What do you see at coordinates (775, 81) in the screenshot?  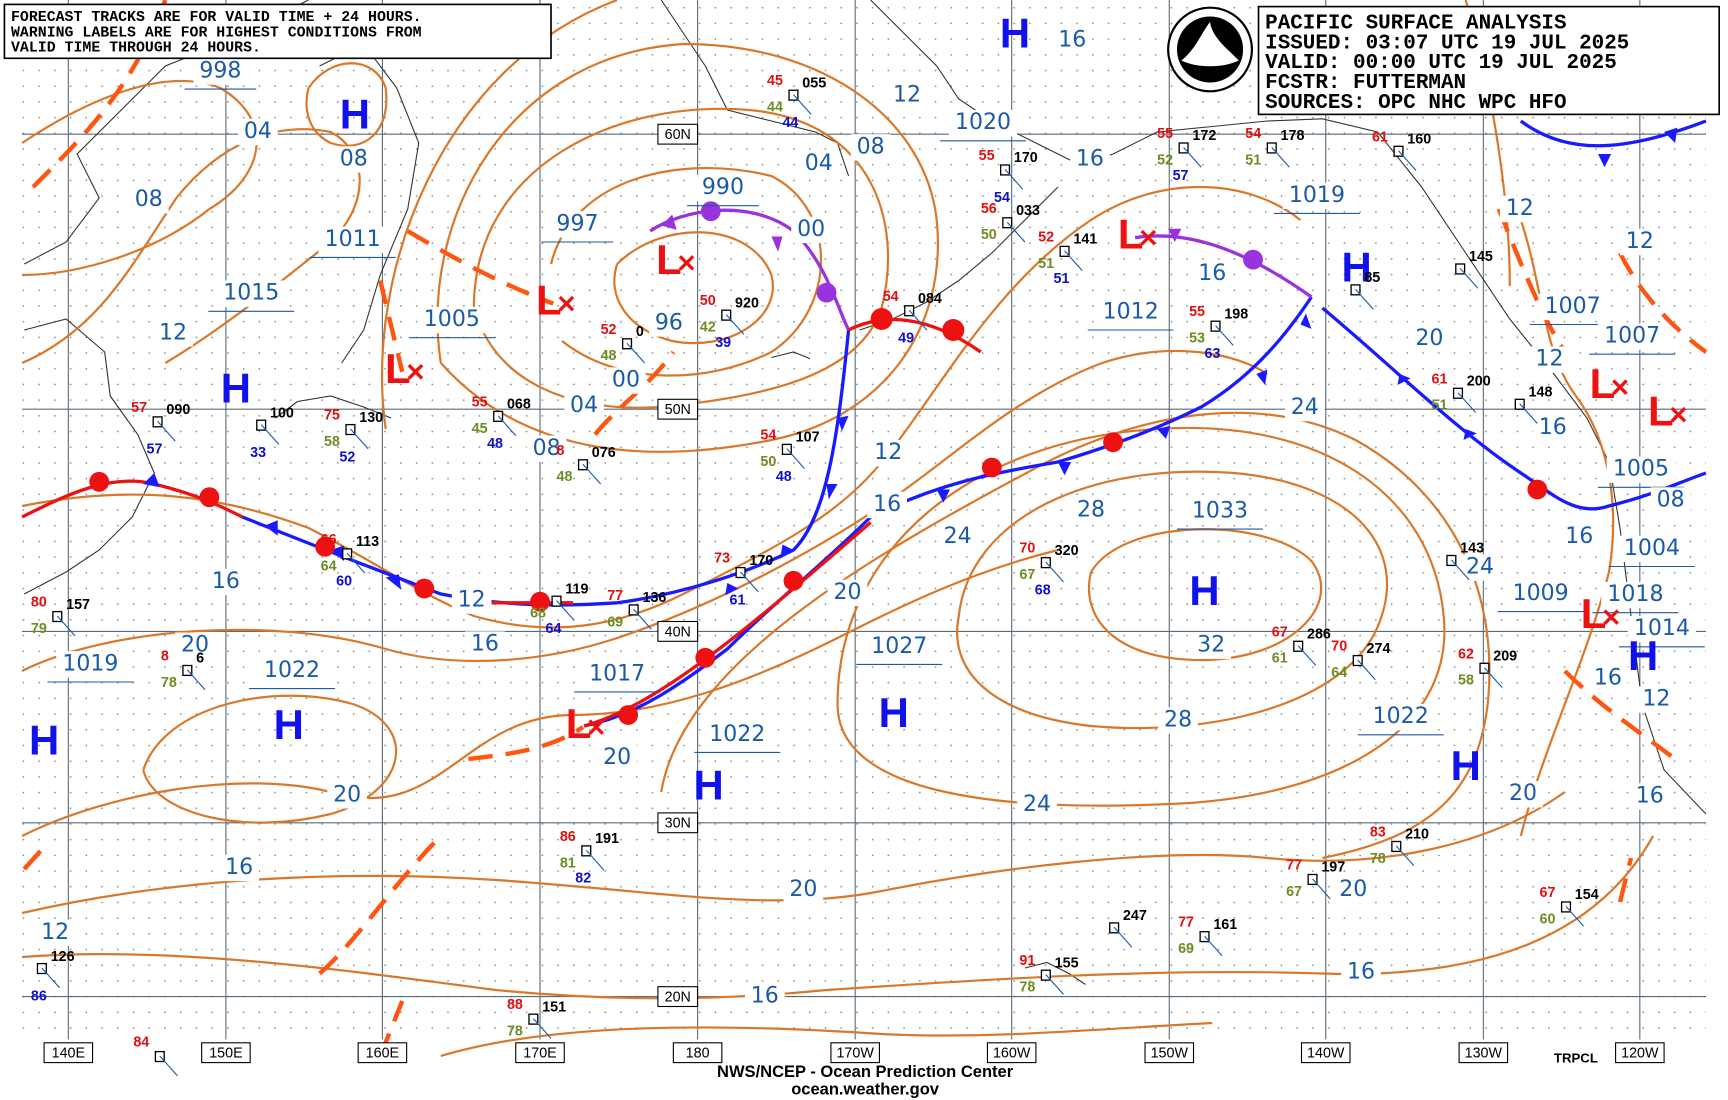 I see `station-air-temp: 45` at bounding box center [775, 81].